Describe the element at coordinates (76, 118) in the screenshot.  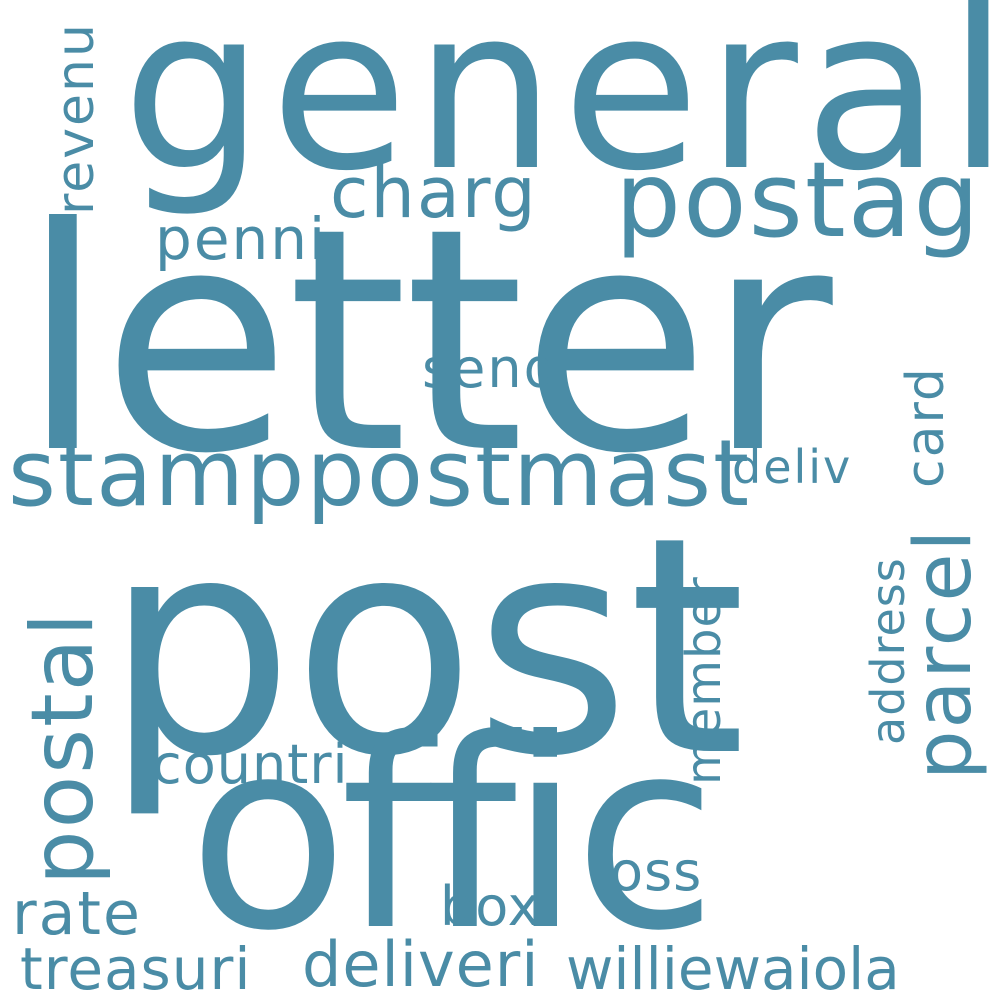
I see `word-revenu: revenu` at that location.